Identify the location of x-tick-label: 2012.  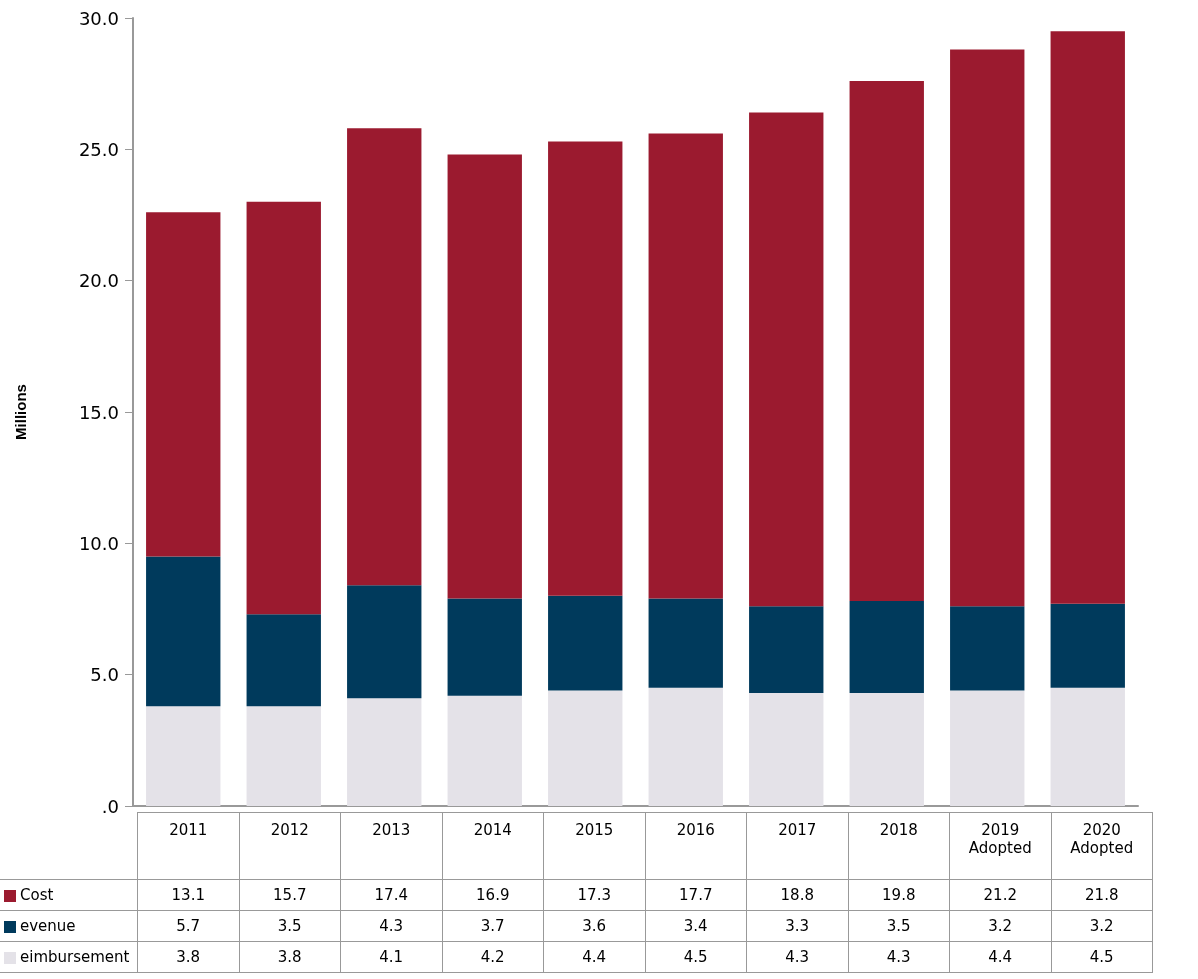
(290, 846).